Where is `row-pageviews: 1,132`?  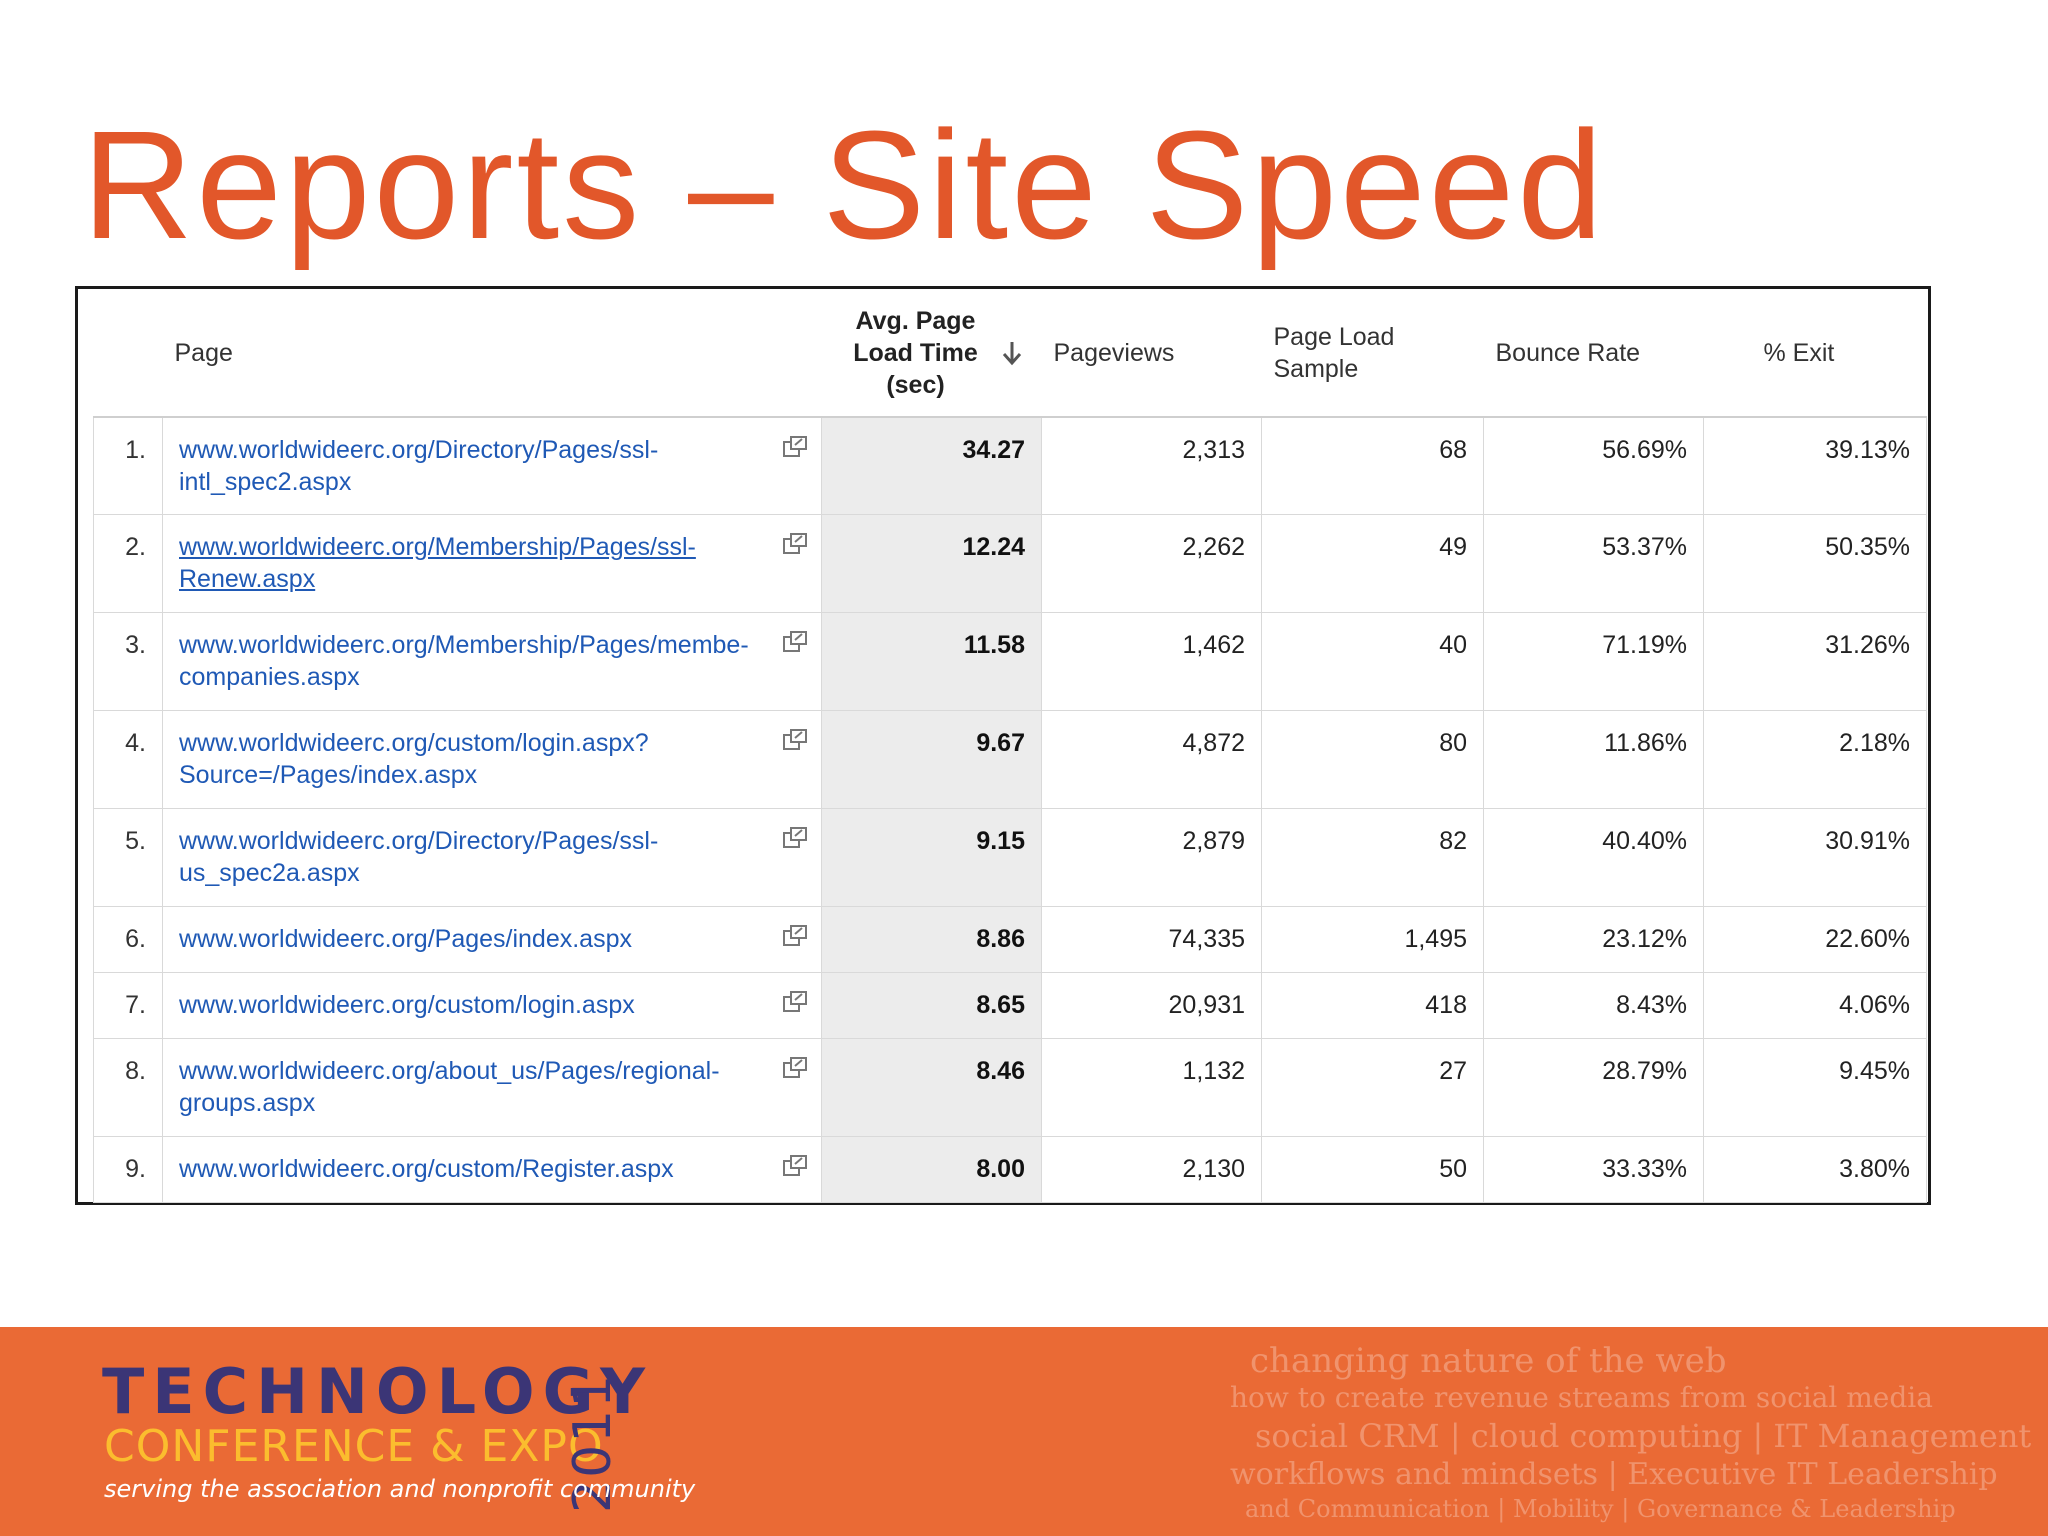 row-pageviews: 1,132 is located at coordinates (1151, 1087).